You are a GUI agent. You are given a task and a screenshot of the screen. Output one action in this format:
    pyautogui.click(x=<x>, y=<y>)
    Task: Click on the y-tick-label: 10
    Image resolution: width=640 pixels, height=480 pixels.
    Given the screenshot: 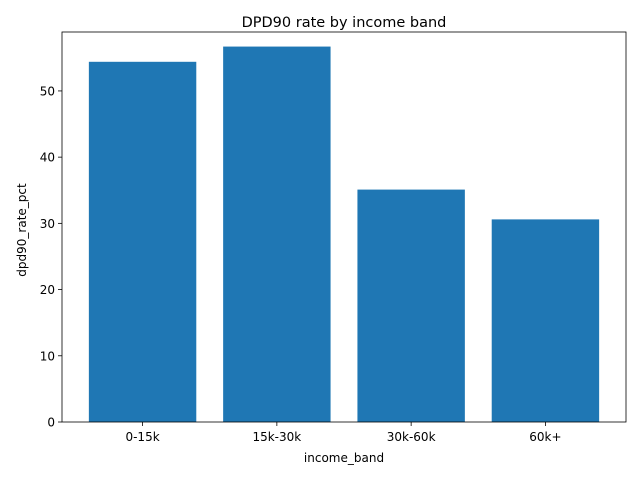 What is the action you would take?
    pyautogui.click(x=47, y=356)
    